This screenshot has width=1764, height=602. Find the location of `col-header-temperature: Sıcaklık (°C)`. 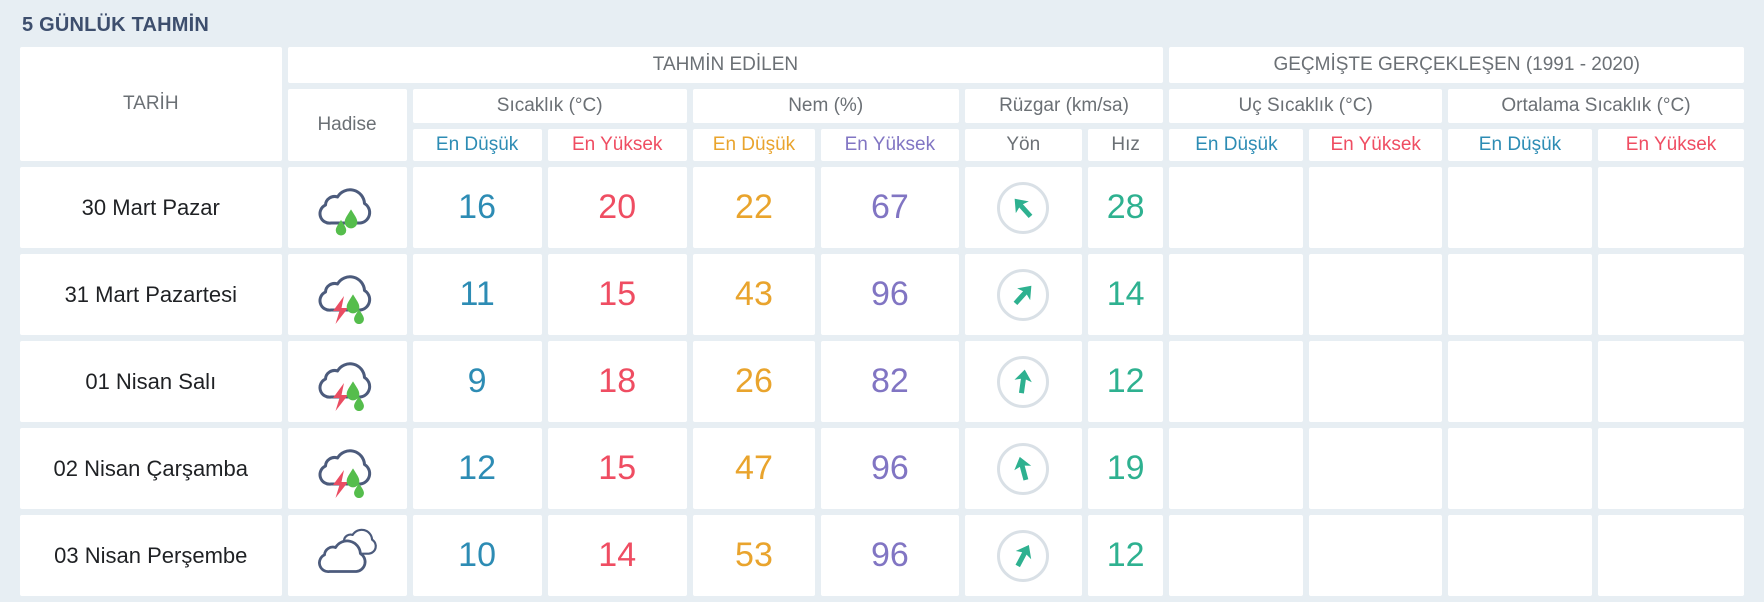

col-header-temperature: Sıcaklık (°C) is located at coordinates (549, 106).